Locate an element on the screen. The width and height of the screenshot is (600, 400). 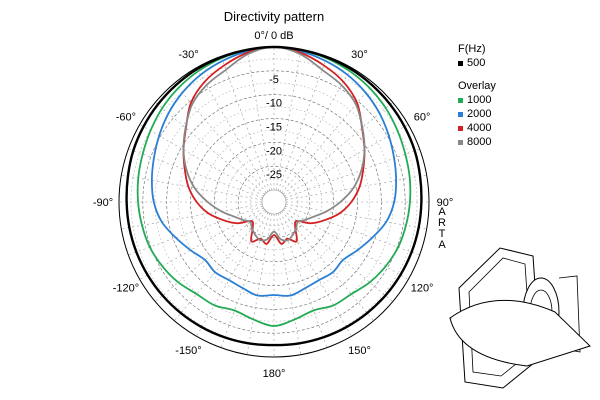
radial-tick-label: -10 is located at coordinates (274, 104).